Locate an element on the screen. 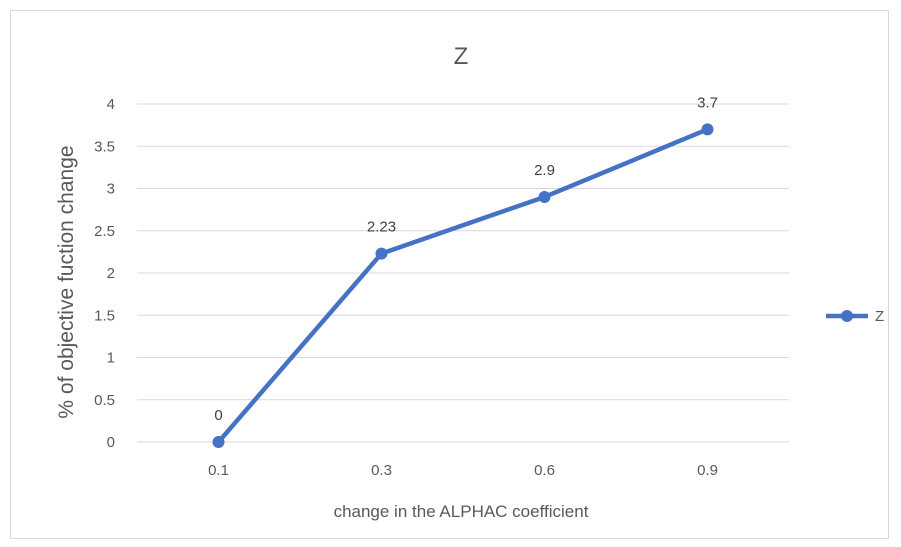 The height and width of the screenshot is (547, 901). chart-title: Z is located at coordinates (461, 56).